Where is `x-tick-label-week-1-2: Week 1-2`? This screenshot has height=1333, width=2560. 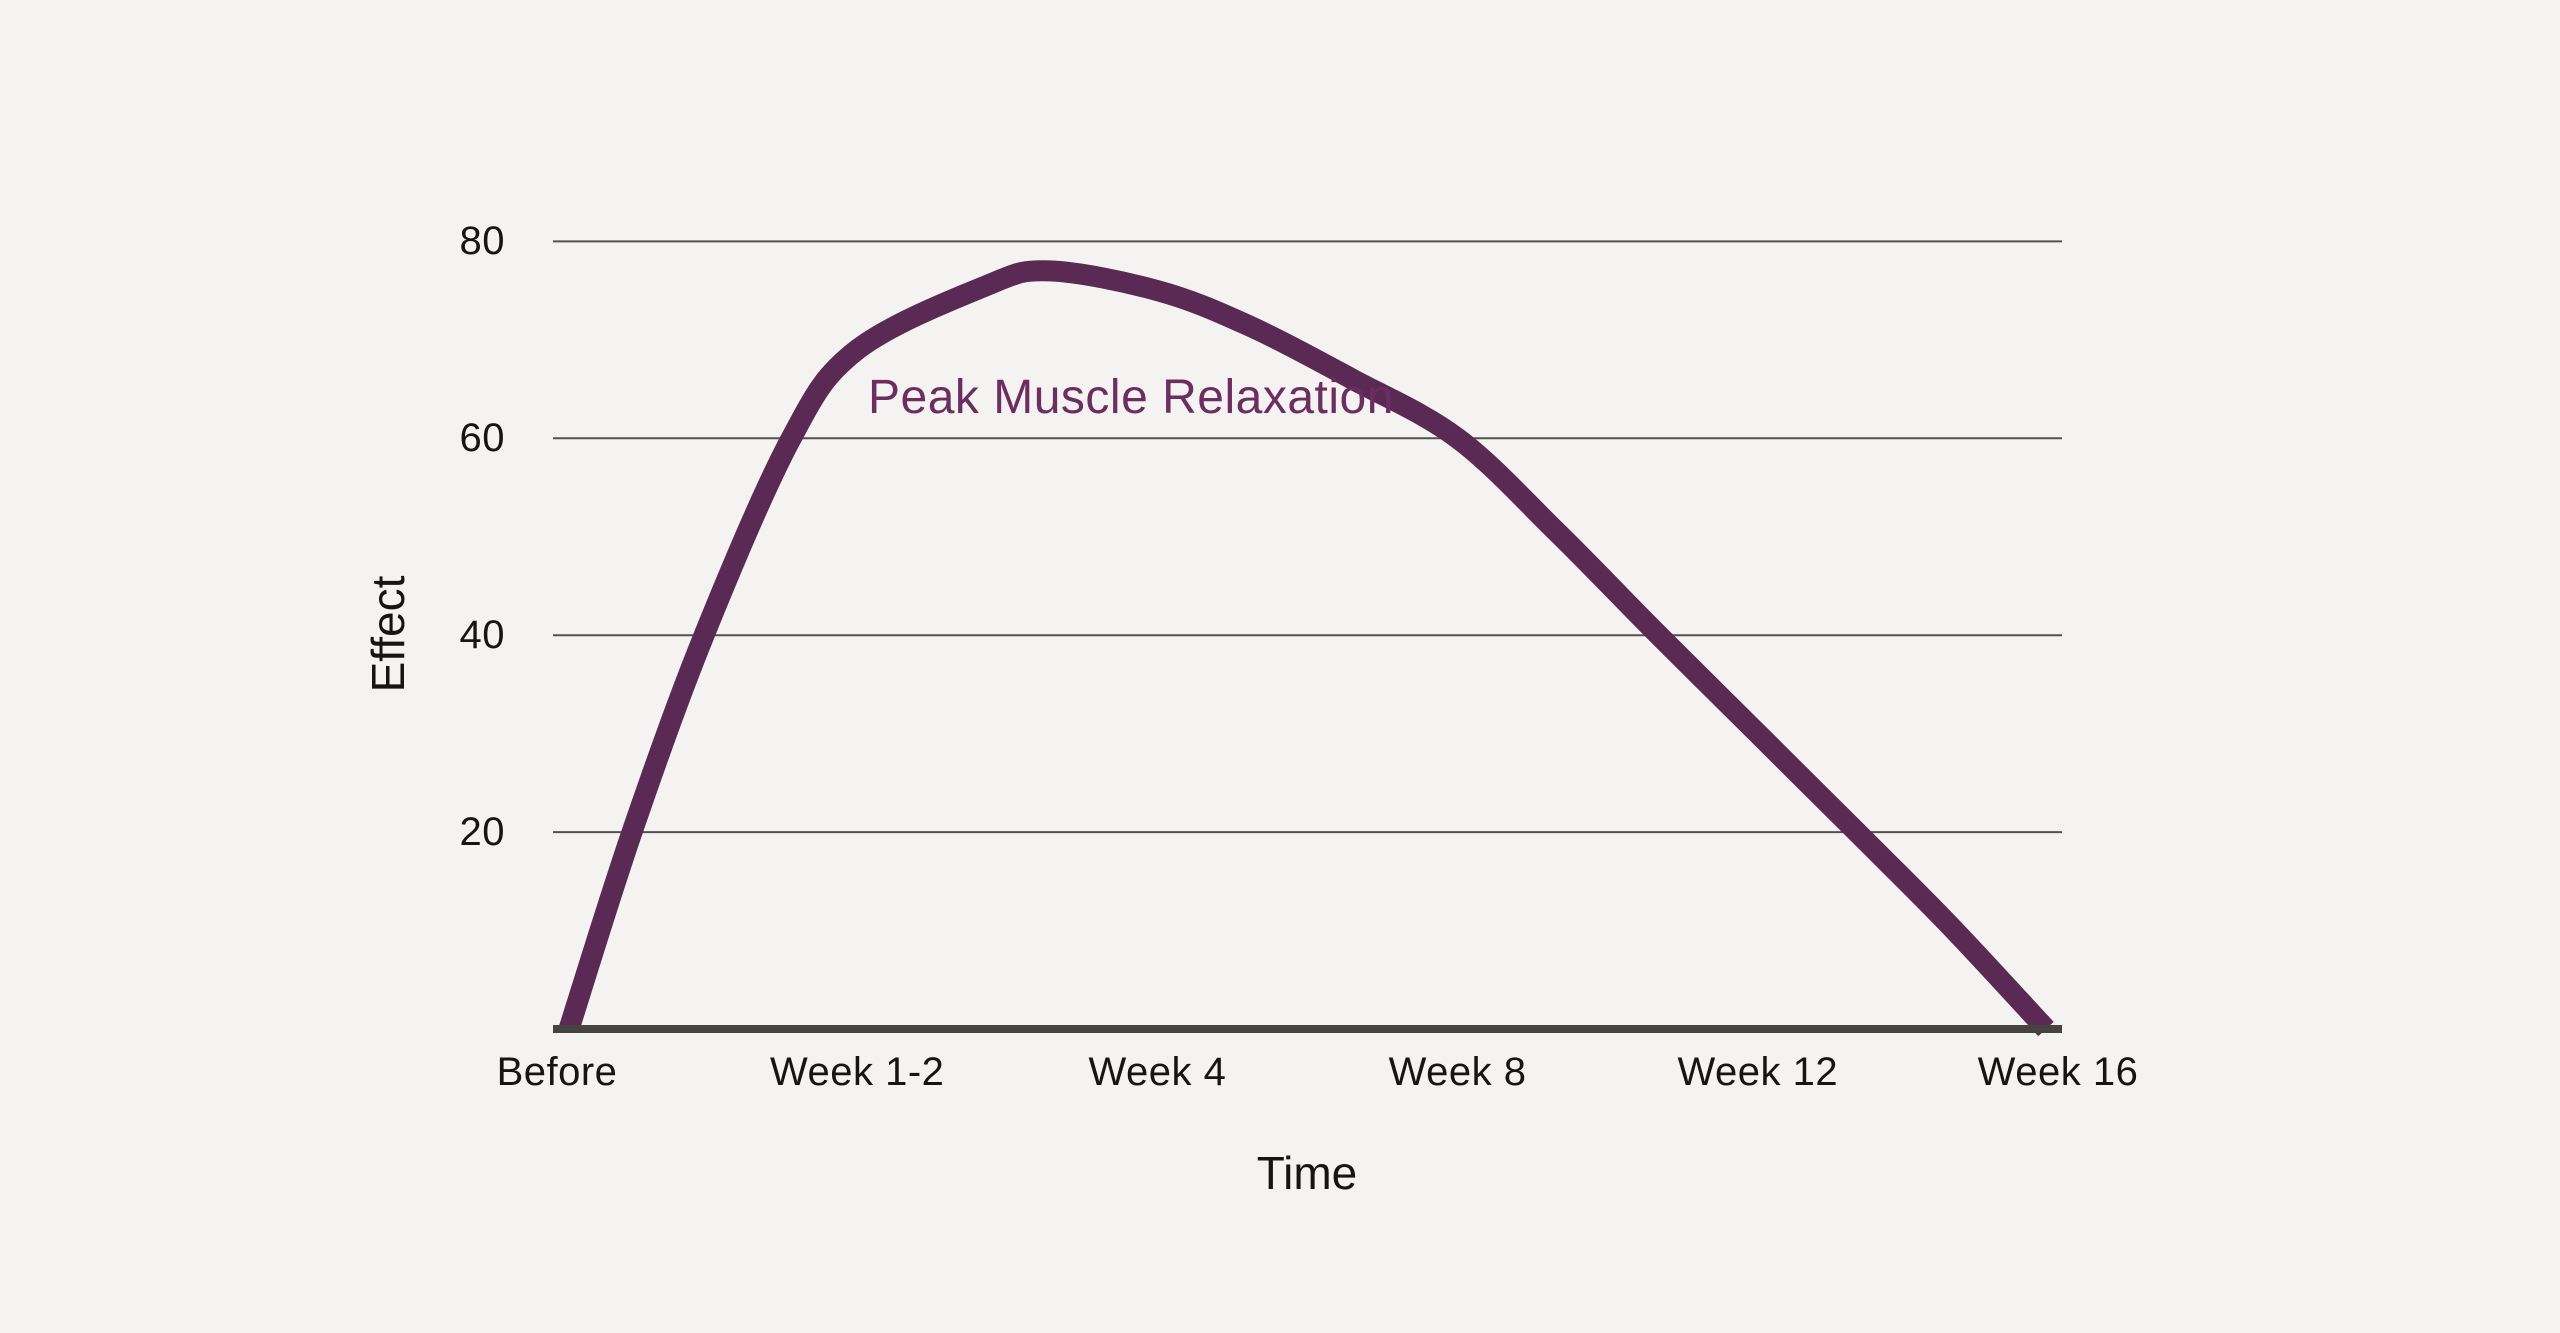
x-tick-label-week-1-2: Week 1-2 is located at coordinates (857, 1072).